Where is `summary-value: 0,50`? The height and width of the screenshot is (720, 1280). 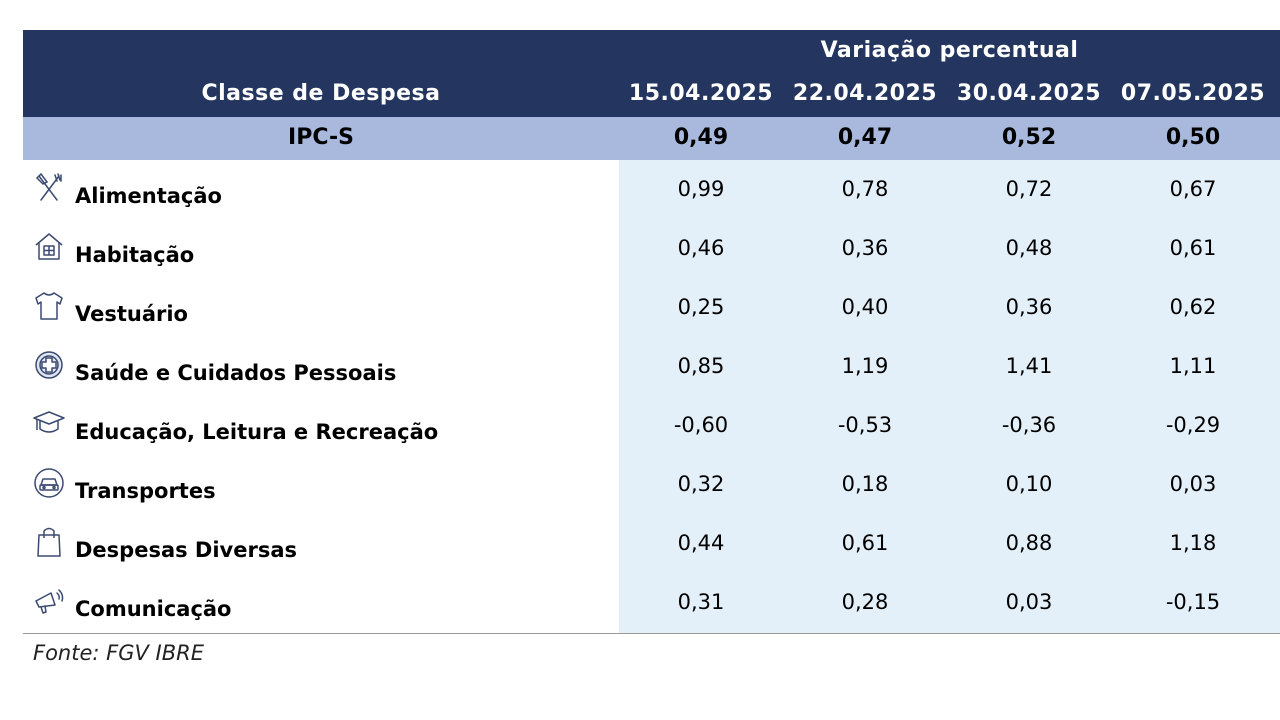
summary-value: 0,50 is located at coordinates (1193, 137).